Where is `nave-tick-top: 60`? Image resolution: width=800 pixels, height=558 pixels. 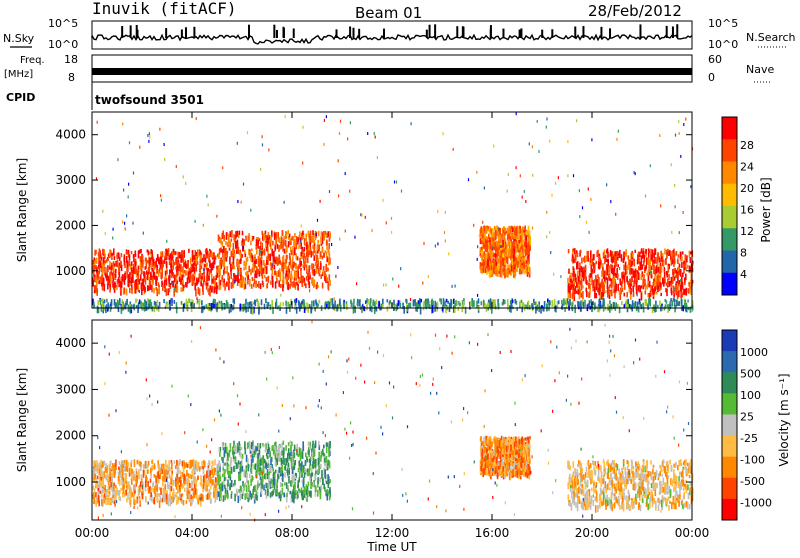
nave-tick-top: 60 is located at coordinates (715, 59).